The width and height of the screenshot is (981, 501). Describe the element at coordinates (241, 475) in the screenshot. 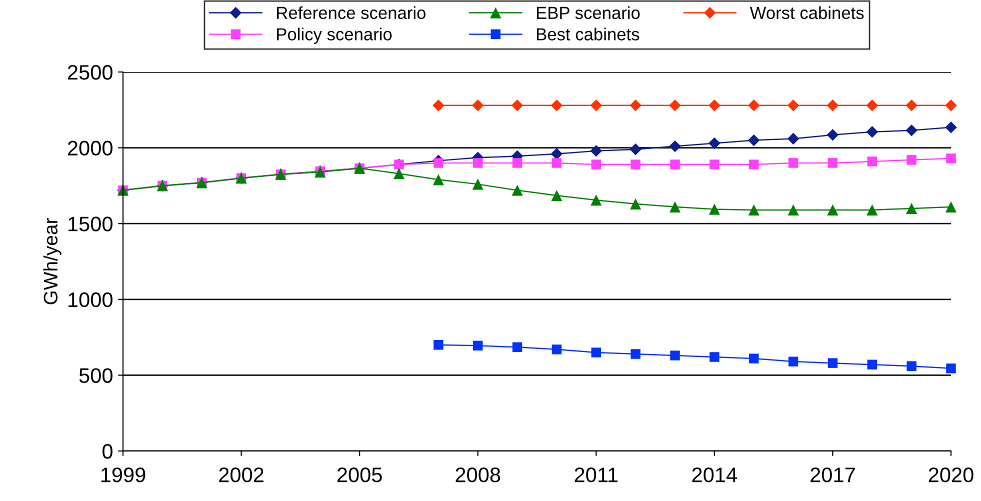

I see `x-tick-label: 2002` at that location.